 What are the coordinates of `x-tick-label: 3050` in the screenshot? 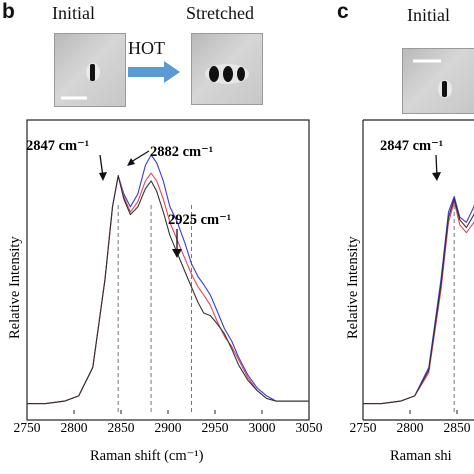 It's located at (309, 427).